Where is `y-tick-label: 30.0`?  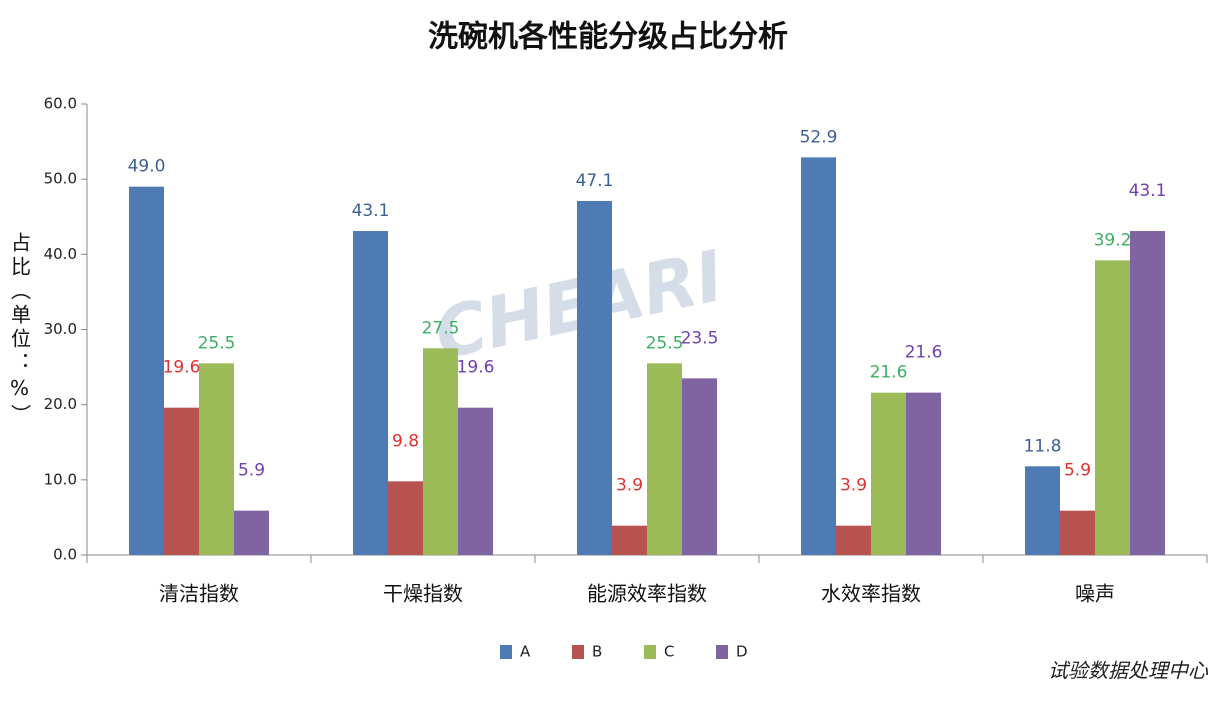
y-tick-label: 30.0 is located at coordinates (60, 329).